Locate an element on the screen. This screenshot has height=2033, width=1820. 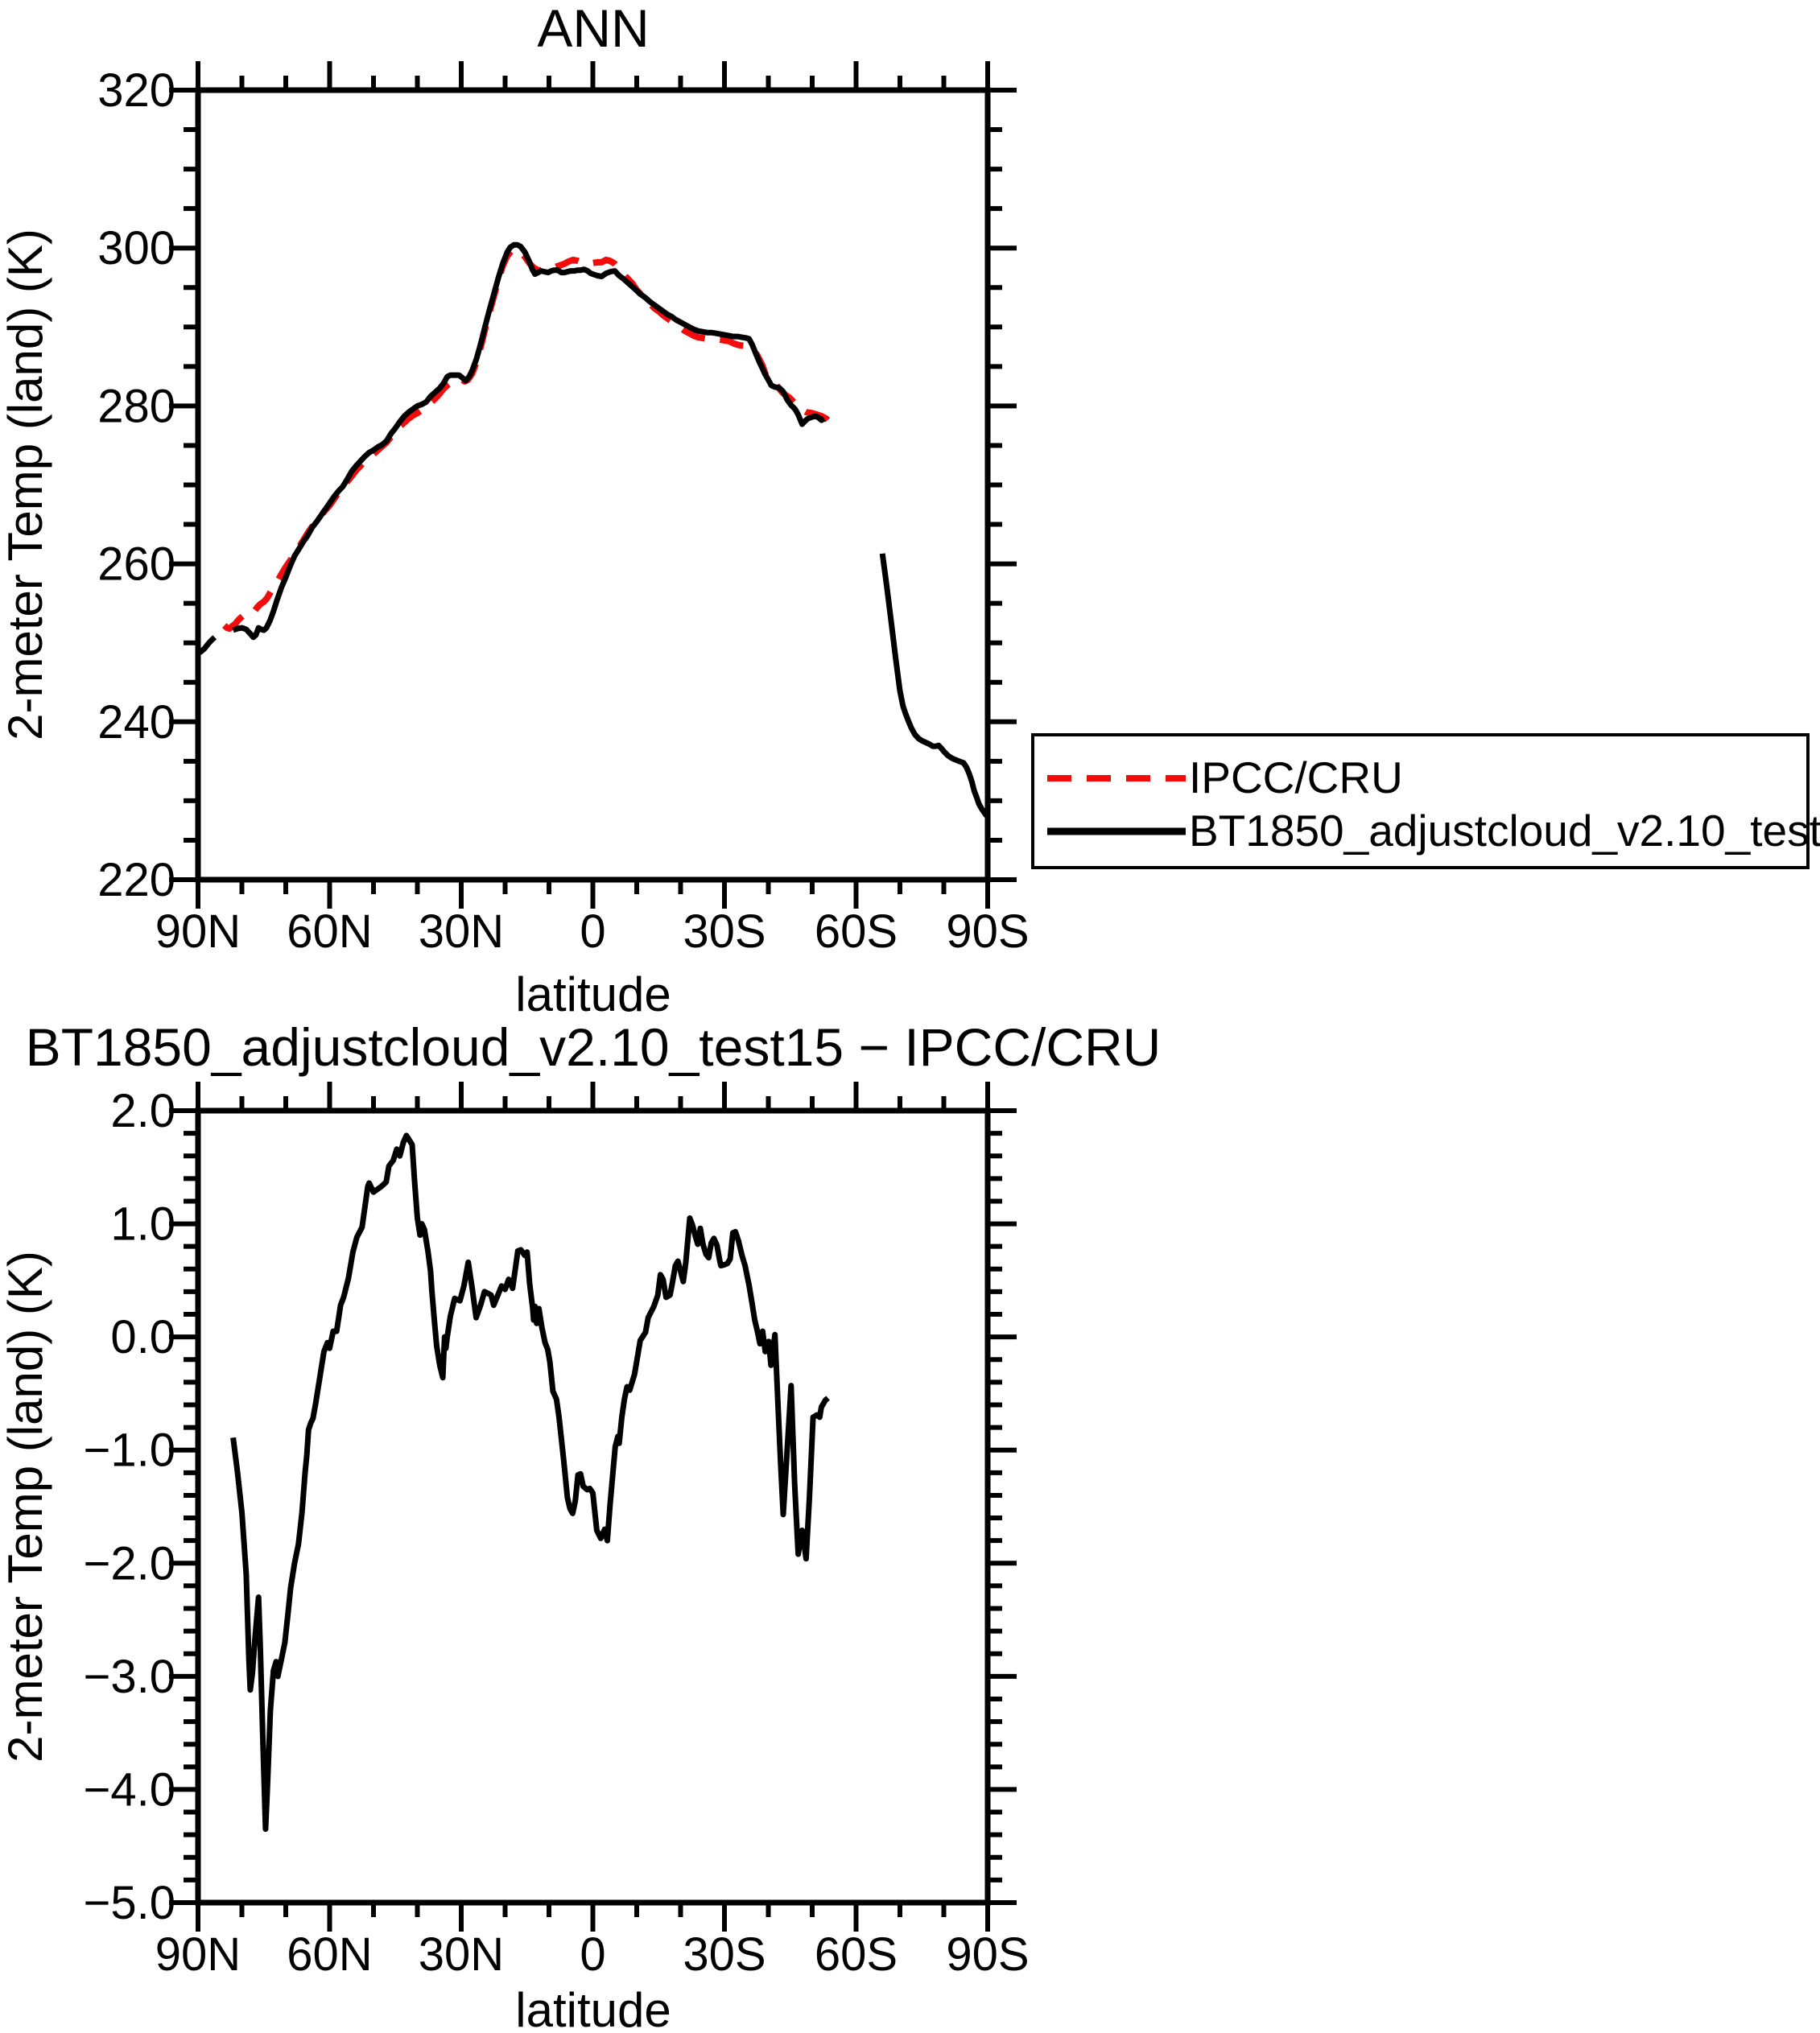
top-series is located at coordinates (592, 530).